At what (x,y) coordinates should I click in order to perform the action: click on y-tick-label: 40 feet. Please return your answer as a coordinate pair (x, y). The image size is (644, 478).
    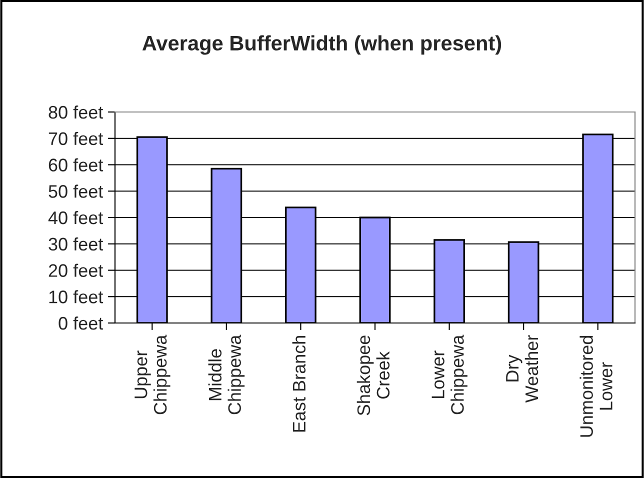
    Looking at the image, I should click on (76, 217).